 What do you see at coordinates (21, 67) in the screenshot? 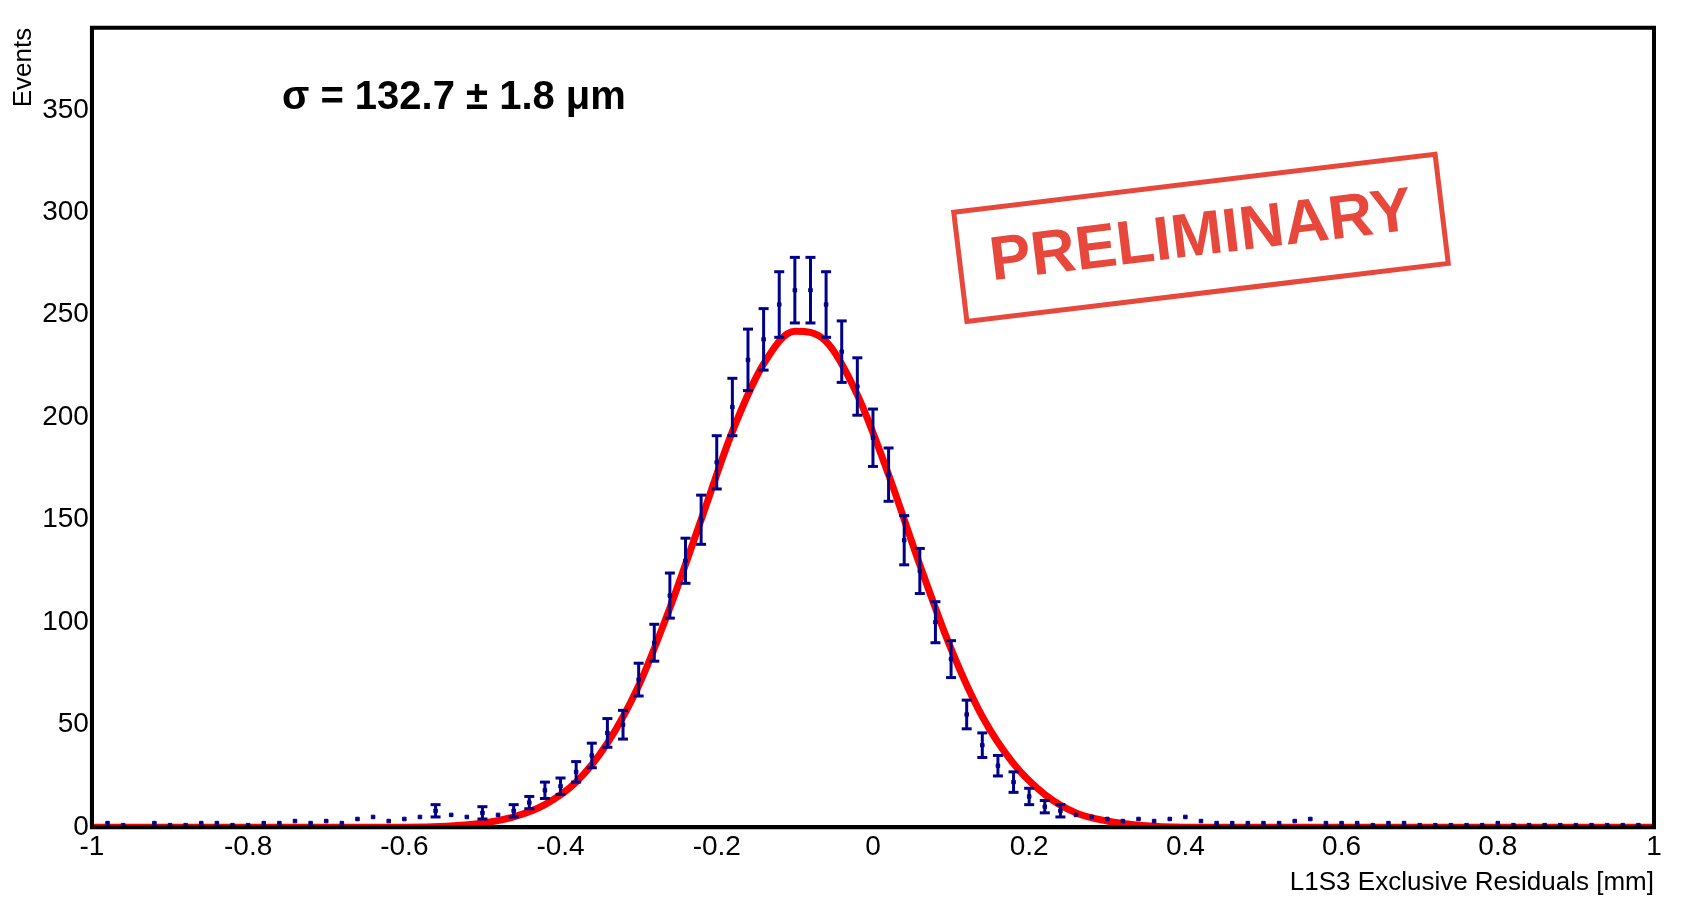
I see `y-axis-title: Events` at bounding box center [21, 67].